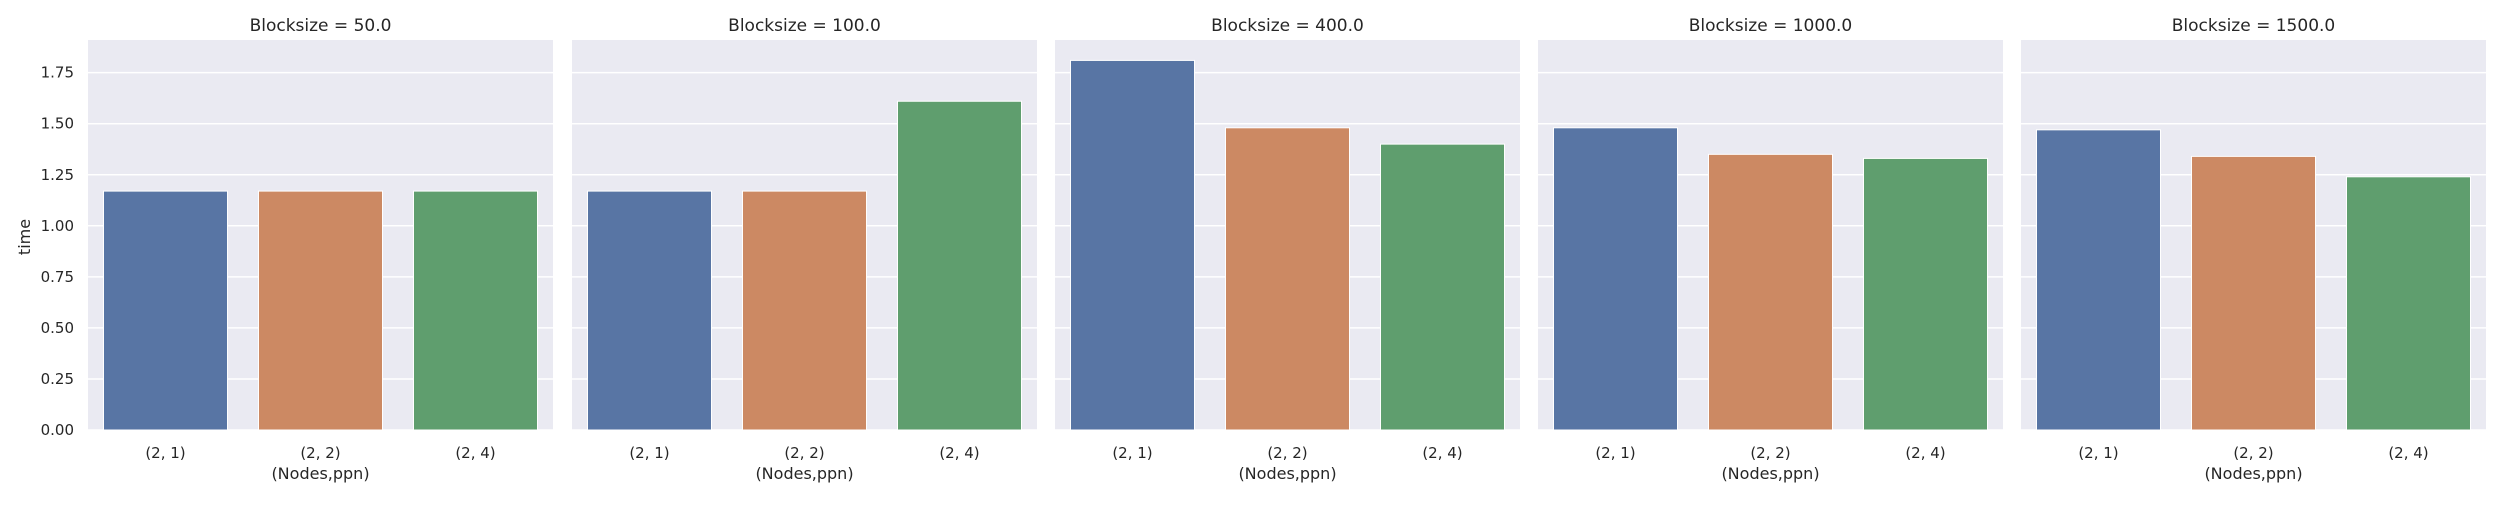 The width and height of the screenshot is (2500, 505). What do you see at coordinates (57, 73) in the screenshot?
I see `y-tick-label: 1.75` at bounding box center [57, 73].